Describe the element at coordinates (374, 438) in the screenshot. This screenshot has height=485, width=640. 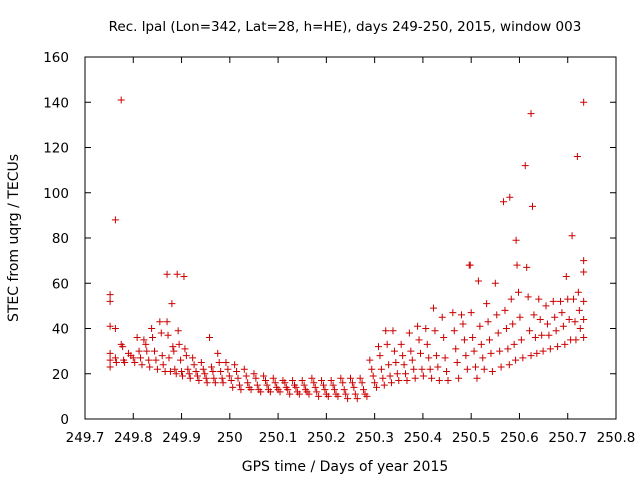
I see `x-tick-label: 250.3` at that location.